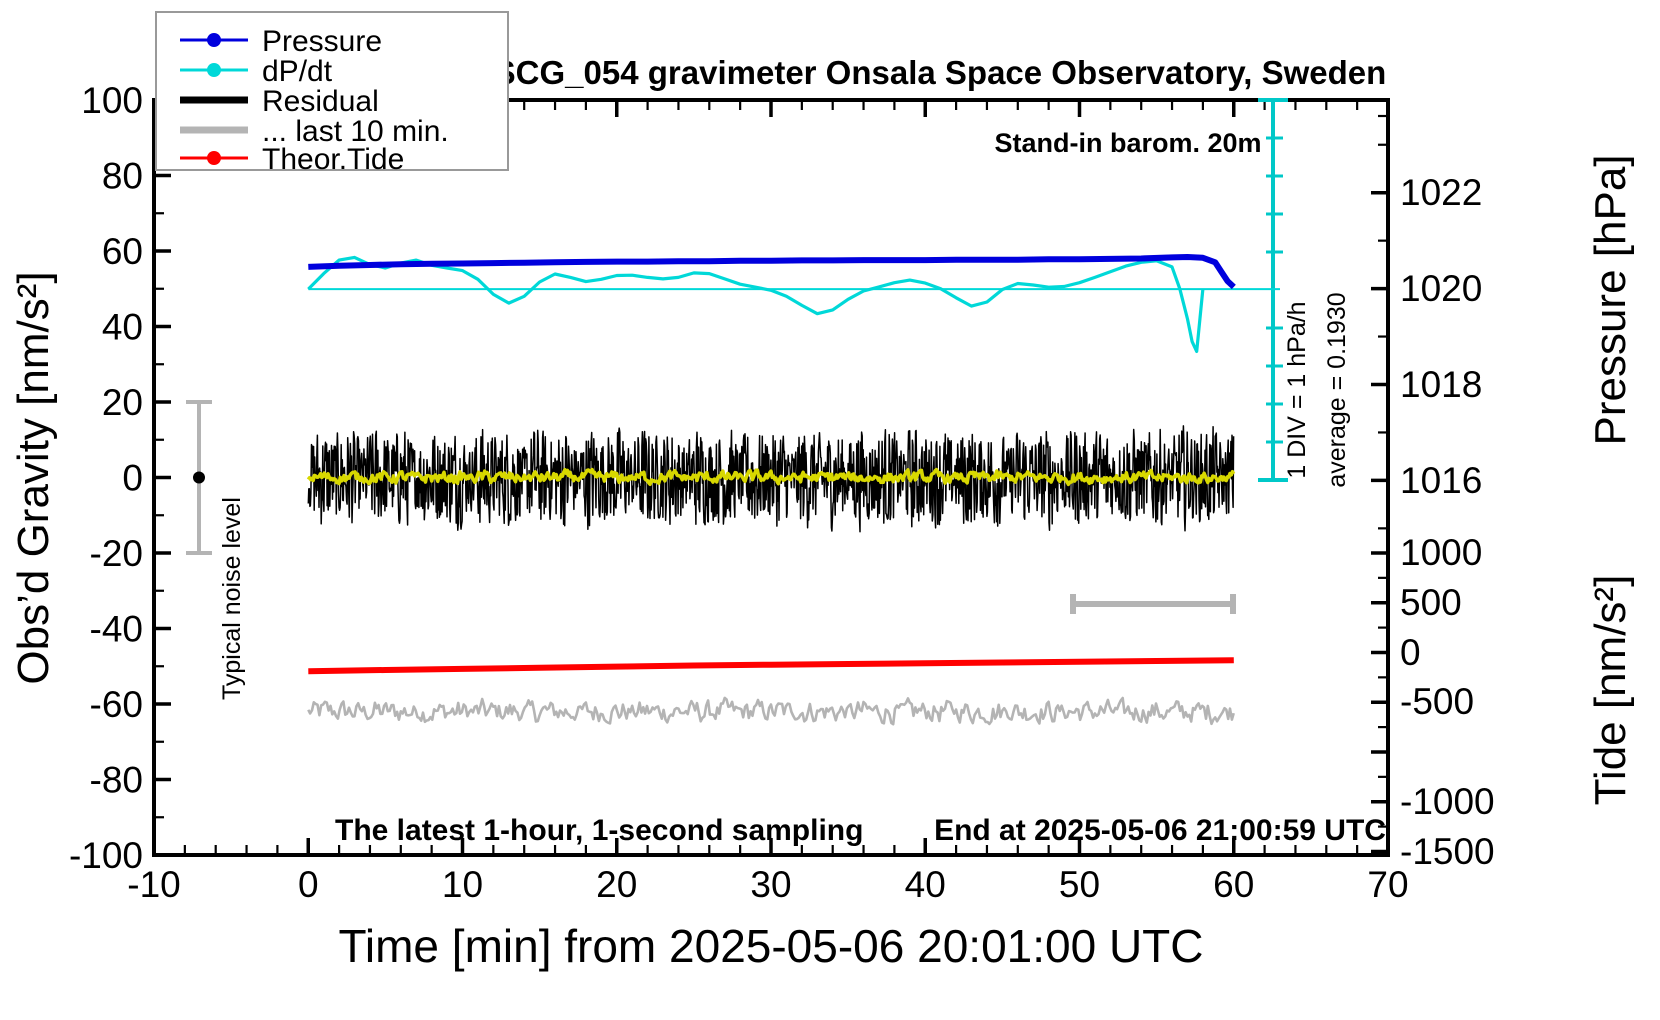  Describe the element at coordinates (771, 711) in the screenshot. I see `series-last-10-min` at that location.